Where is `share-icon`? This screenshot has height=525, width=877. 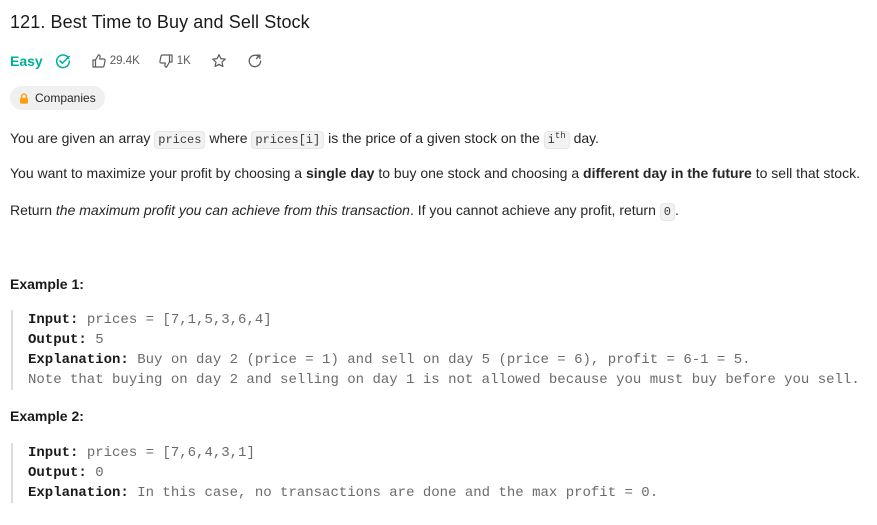
share-icon is located at coordinates (255, 61).